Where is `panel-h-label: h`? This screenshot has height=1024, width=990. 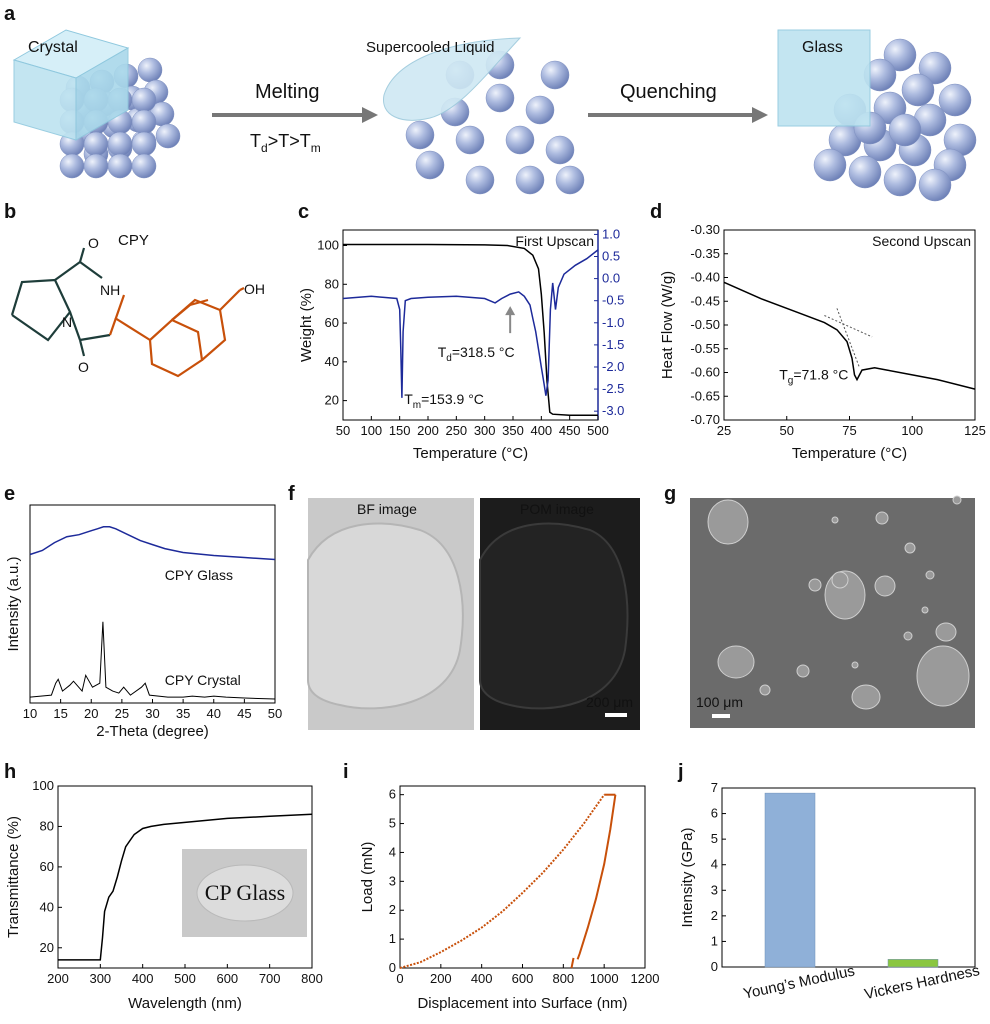
panel-h-label: h is located at coordinates (10, 772).